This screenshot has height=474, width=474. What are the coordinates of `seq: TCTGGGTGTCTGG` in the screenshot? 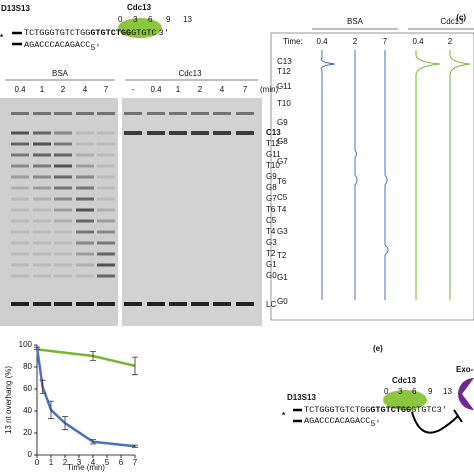 It's located at (57, 33).